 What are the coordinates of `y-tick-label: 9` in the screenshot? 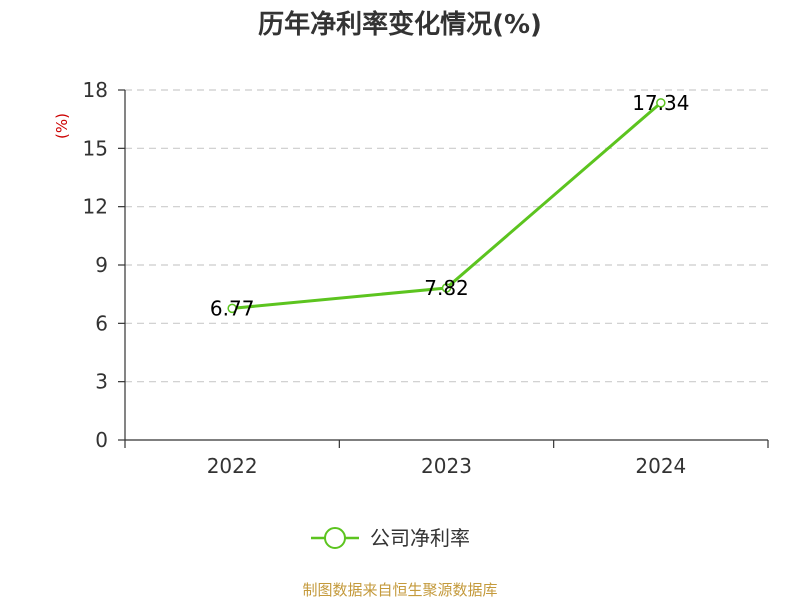 It's located at (101, 265).